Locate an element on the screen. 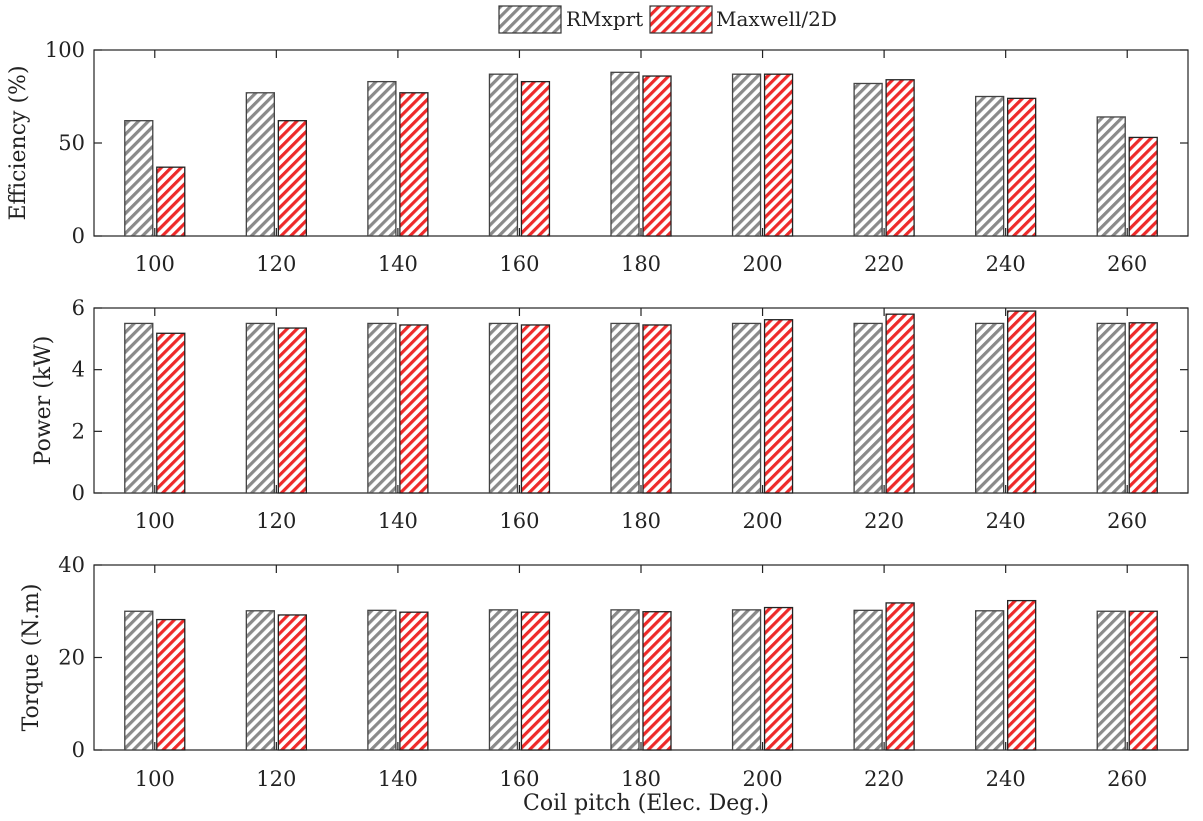 The image size is (1203, 821). legend-swatch-rmxprt is located at coordinates (530, 19).